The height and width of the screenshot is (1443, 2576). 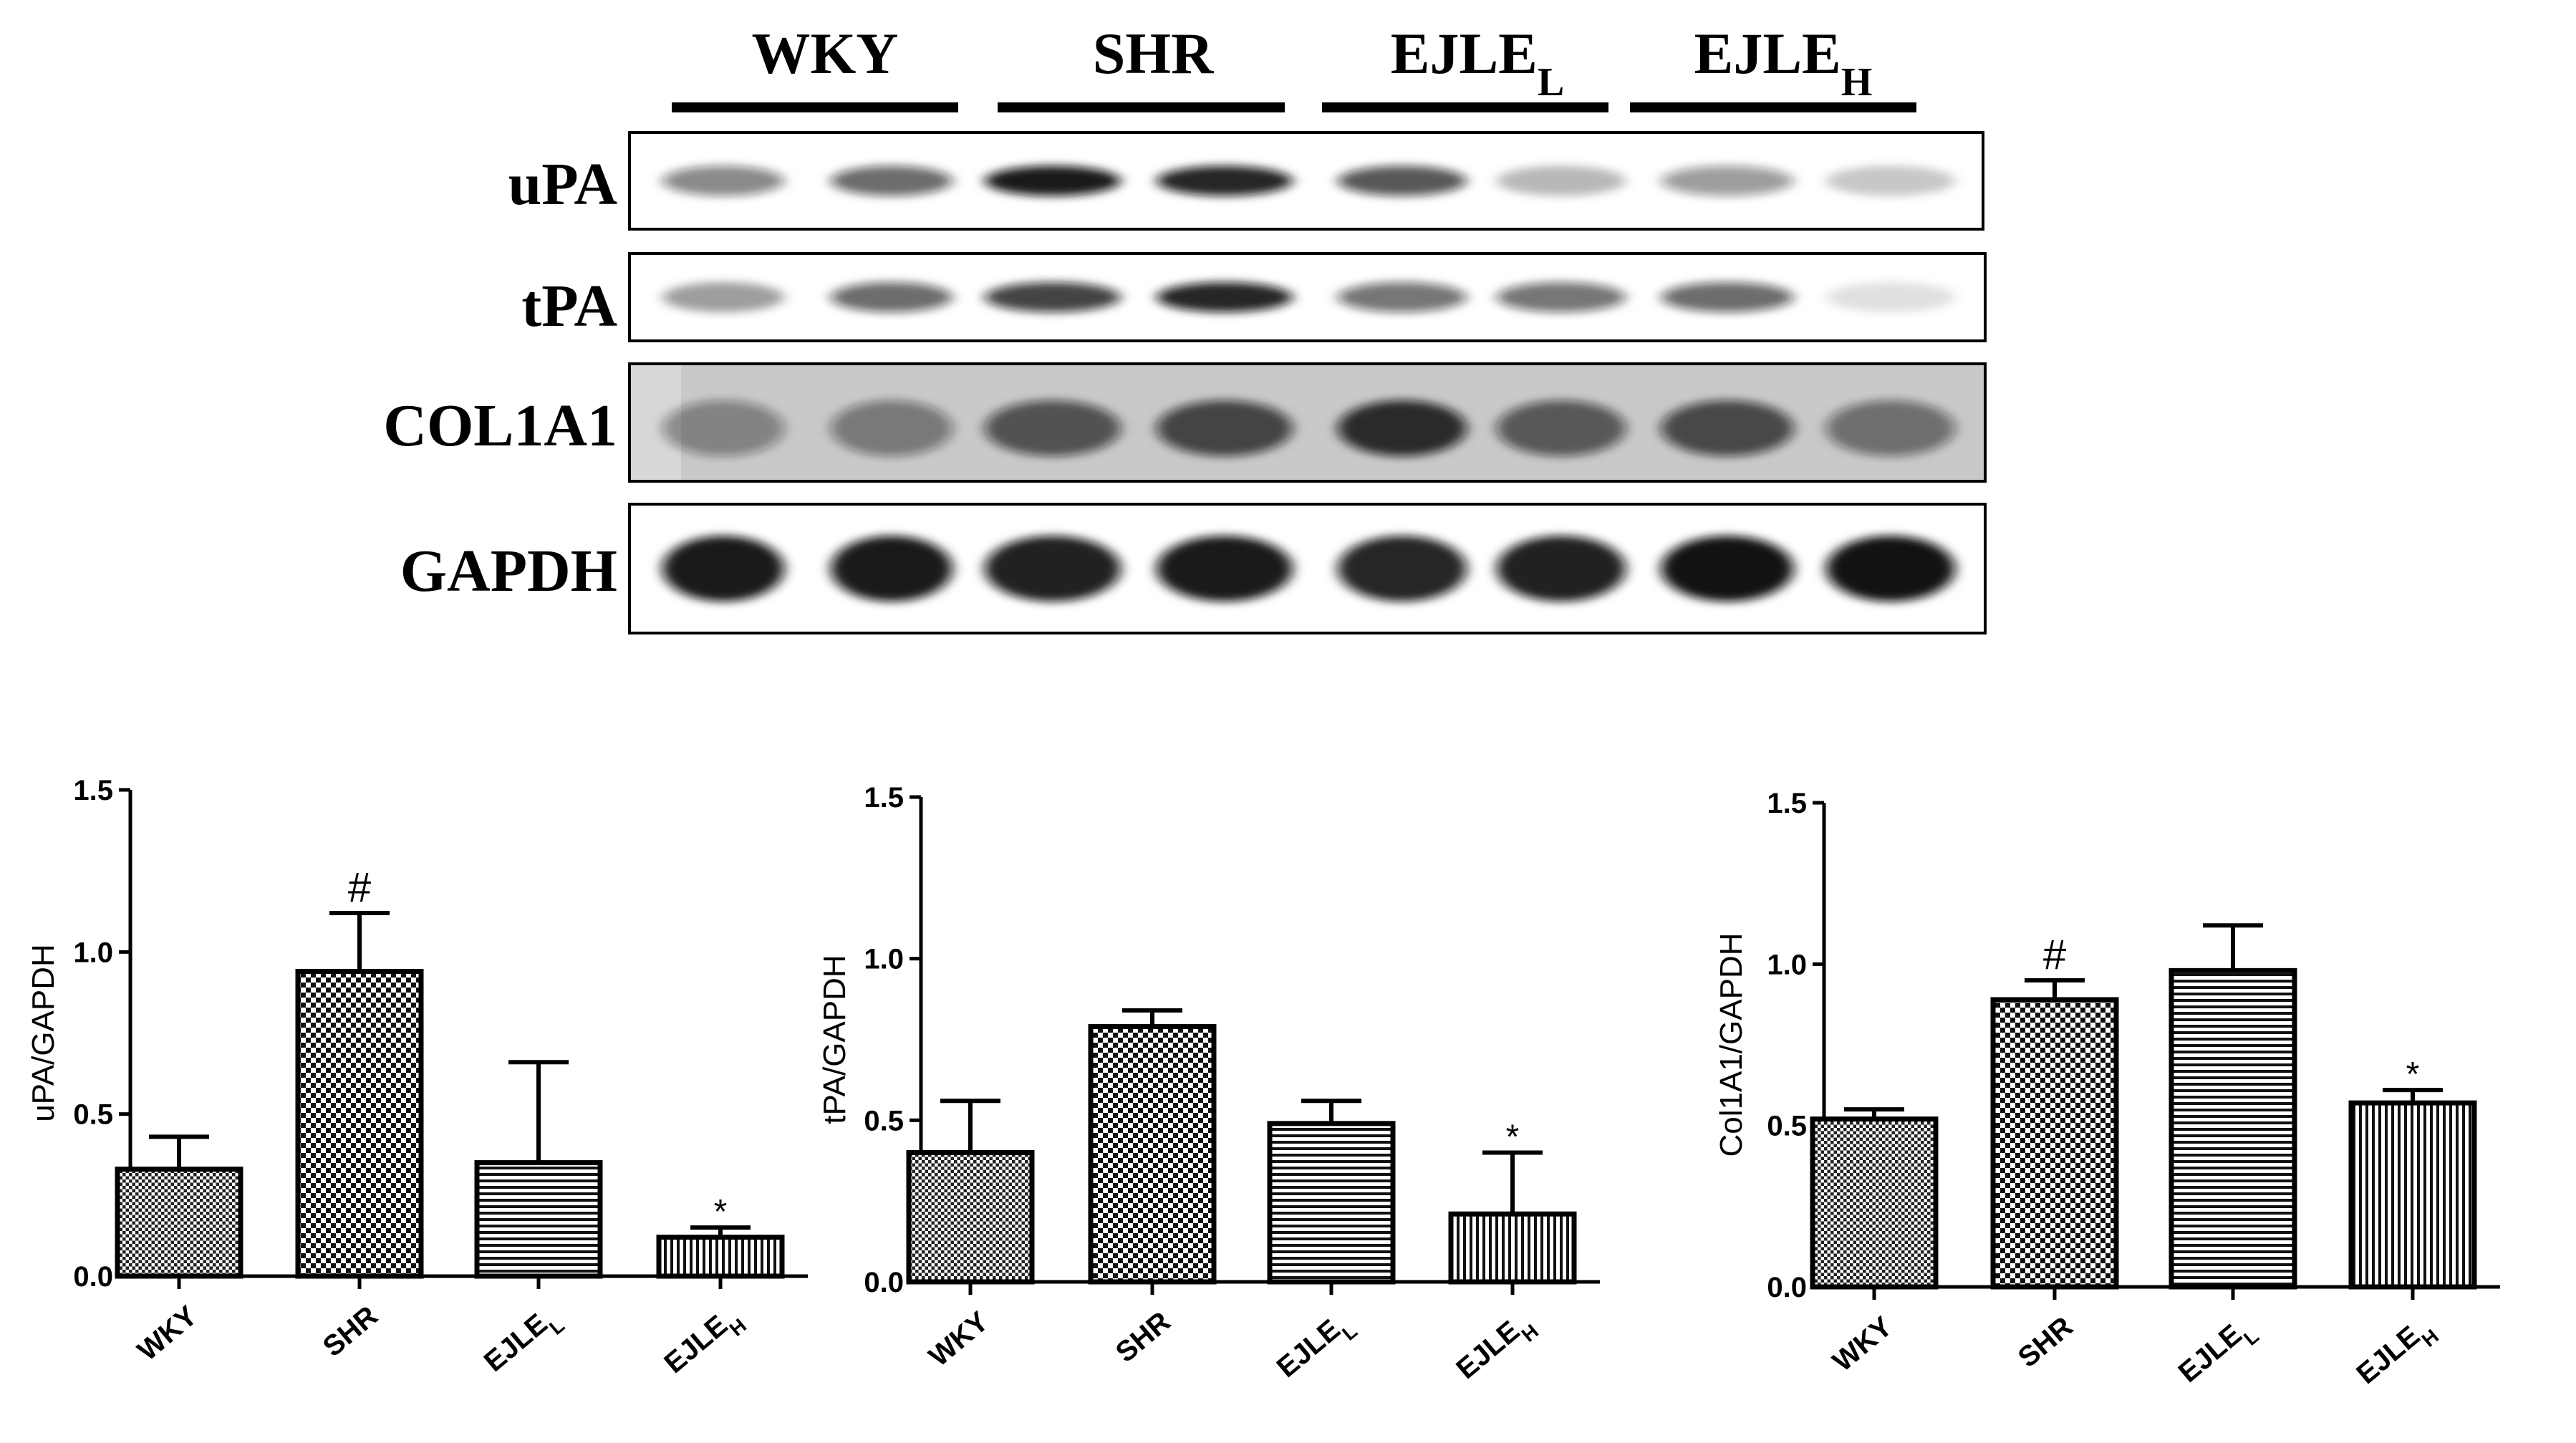 What do you see at coordinates (563, 184) in the screenshot?
I see `blot-row-label: uPA` at bounding box center [563, 184].